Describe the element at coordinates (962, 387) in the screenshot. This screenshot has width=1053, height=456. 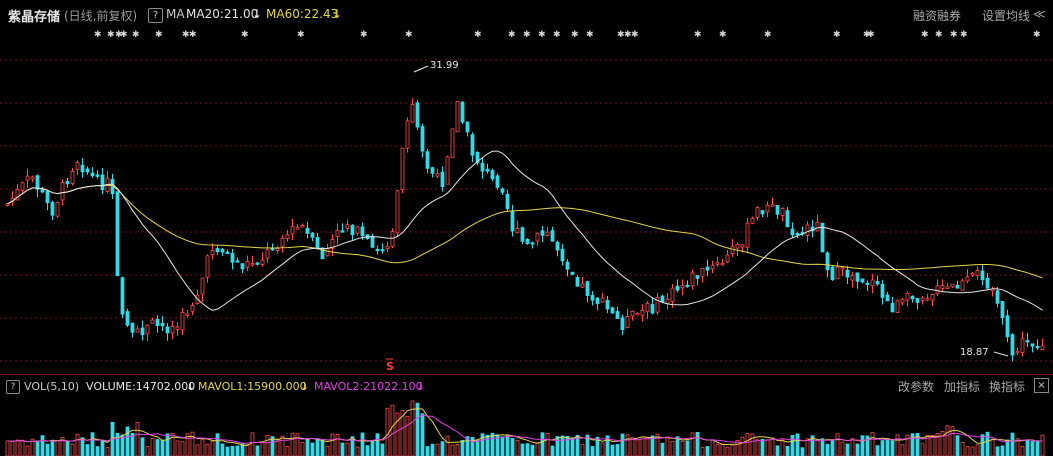
I see `add-indicator-button: 加指标` at that location.